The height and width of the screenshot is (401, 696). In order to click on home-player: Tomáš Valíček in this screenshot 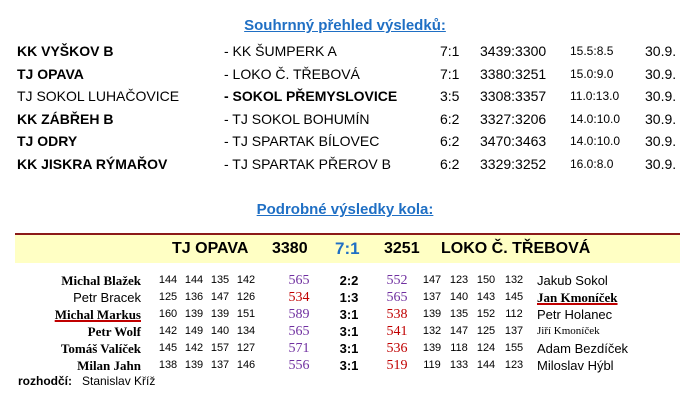, I will do `click(100, 348)`.